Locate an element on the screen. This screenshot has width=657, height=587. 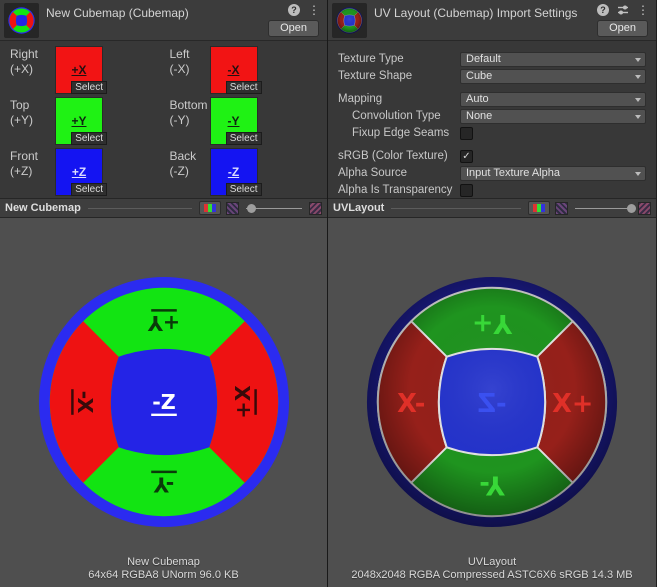
face-row-left: Left (-X) -X Select is located at coordinates (246, 71).